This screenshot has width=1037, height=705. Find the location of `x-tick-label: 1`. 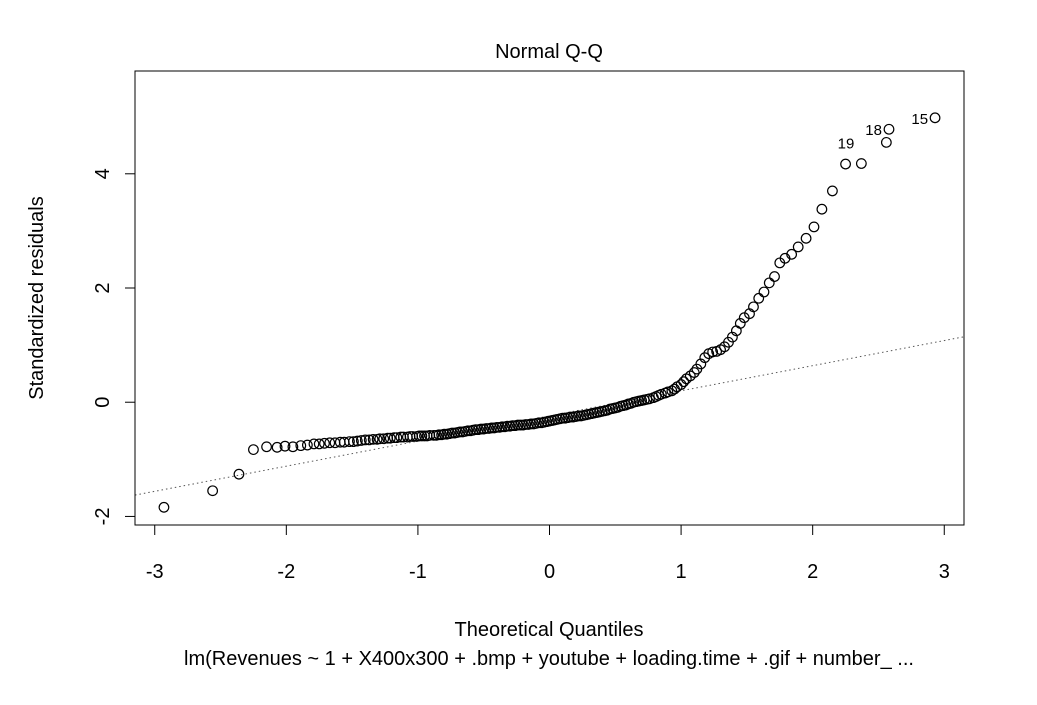

x-tick-label: 1 is located at coordinates (681, 572).